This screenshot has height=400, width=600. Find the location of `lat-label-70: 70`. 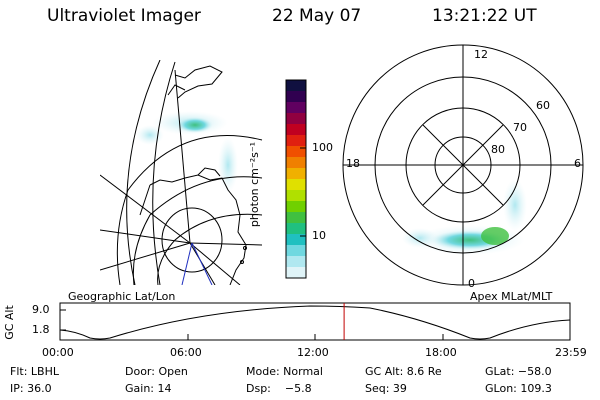

lat-label-70: 70 is located at coordinates (520, 127).